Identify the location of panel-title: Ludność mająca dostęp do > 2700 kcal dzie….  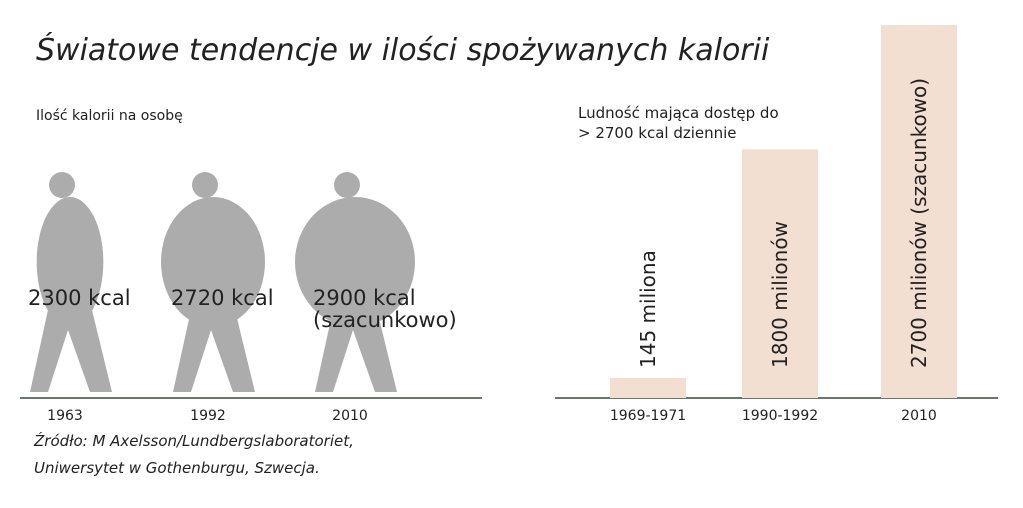
(678, 123).